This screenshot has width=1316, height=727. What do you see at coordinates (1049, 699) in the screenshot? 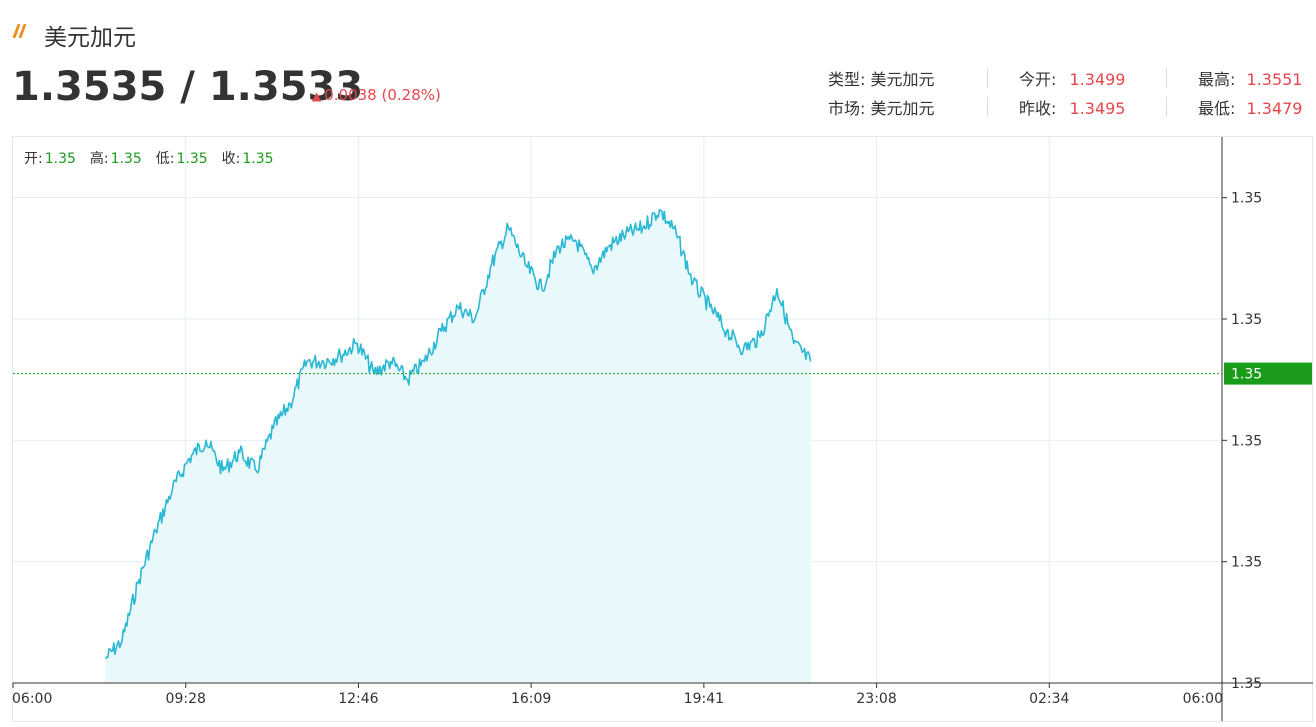
I see `x-tick-label: 02:34` at bounding box center [1049, 699].